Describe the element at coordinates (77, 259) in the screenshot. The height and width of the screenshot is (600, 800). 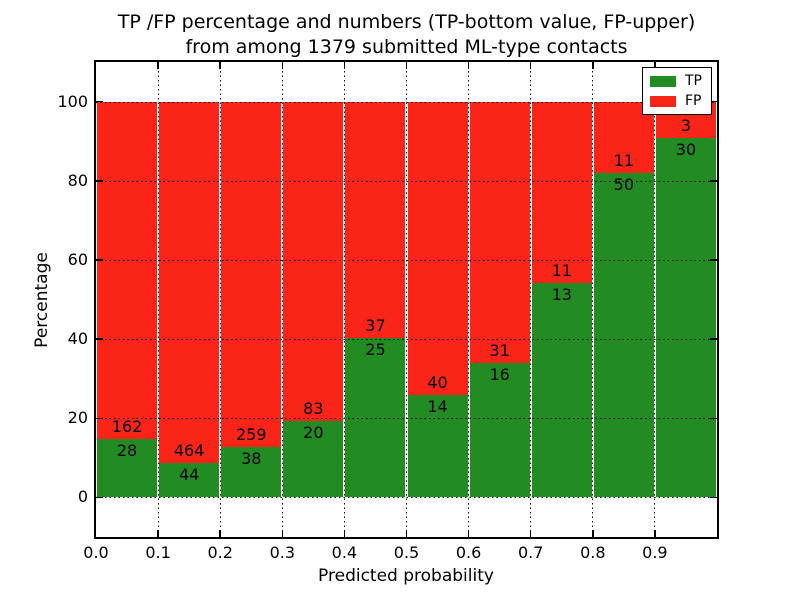
I see `y-tick-label: 60` at that location.